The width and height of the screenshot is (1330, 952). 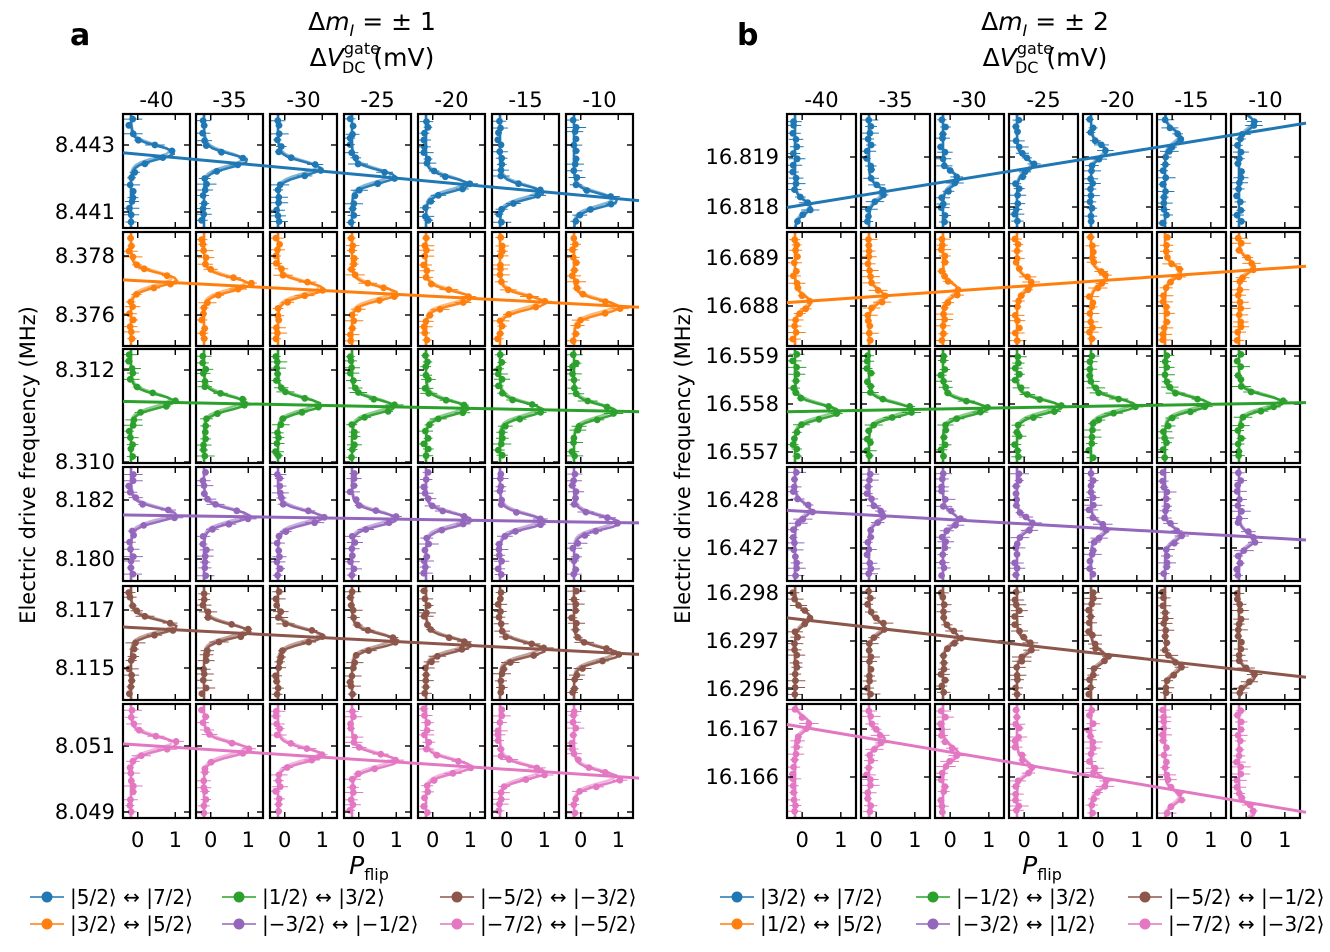 I want to click on y-tick-label: 8.441, so click(x=85, y=212).